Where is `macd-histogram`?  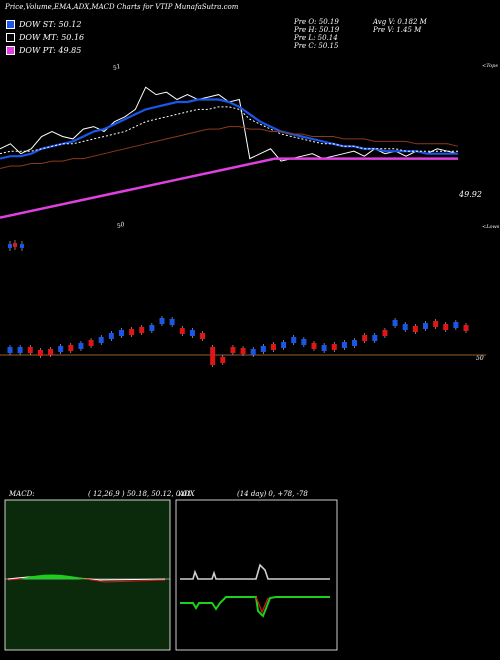
macd-histogram is located at coordinates (55, 576).